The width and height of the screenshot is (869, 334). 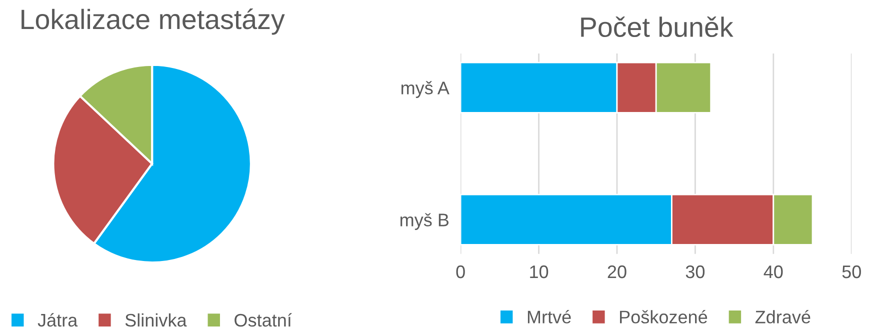 I want to click on legend-label: Játra, so click(x=58, y=320).